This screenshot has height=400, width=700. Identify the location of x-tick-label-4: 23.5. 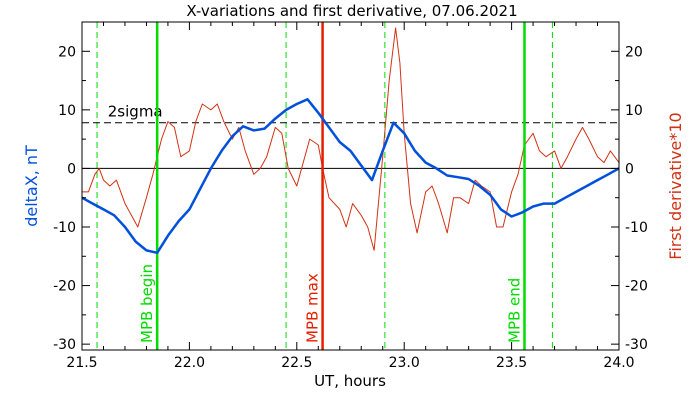
(511, 363).